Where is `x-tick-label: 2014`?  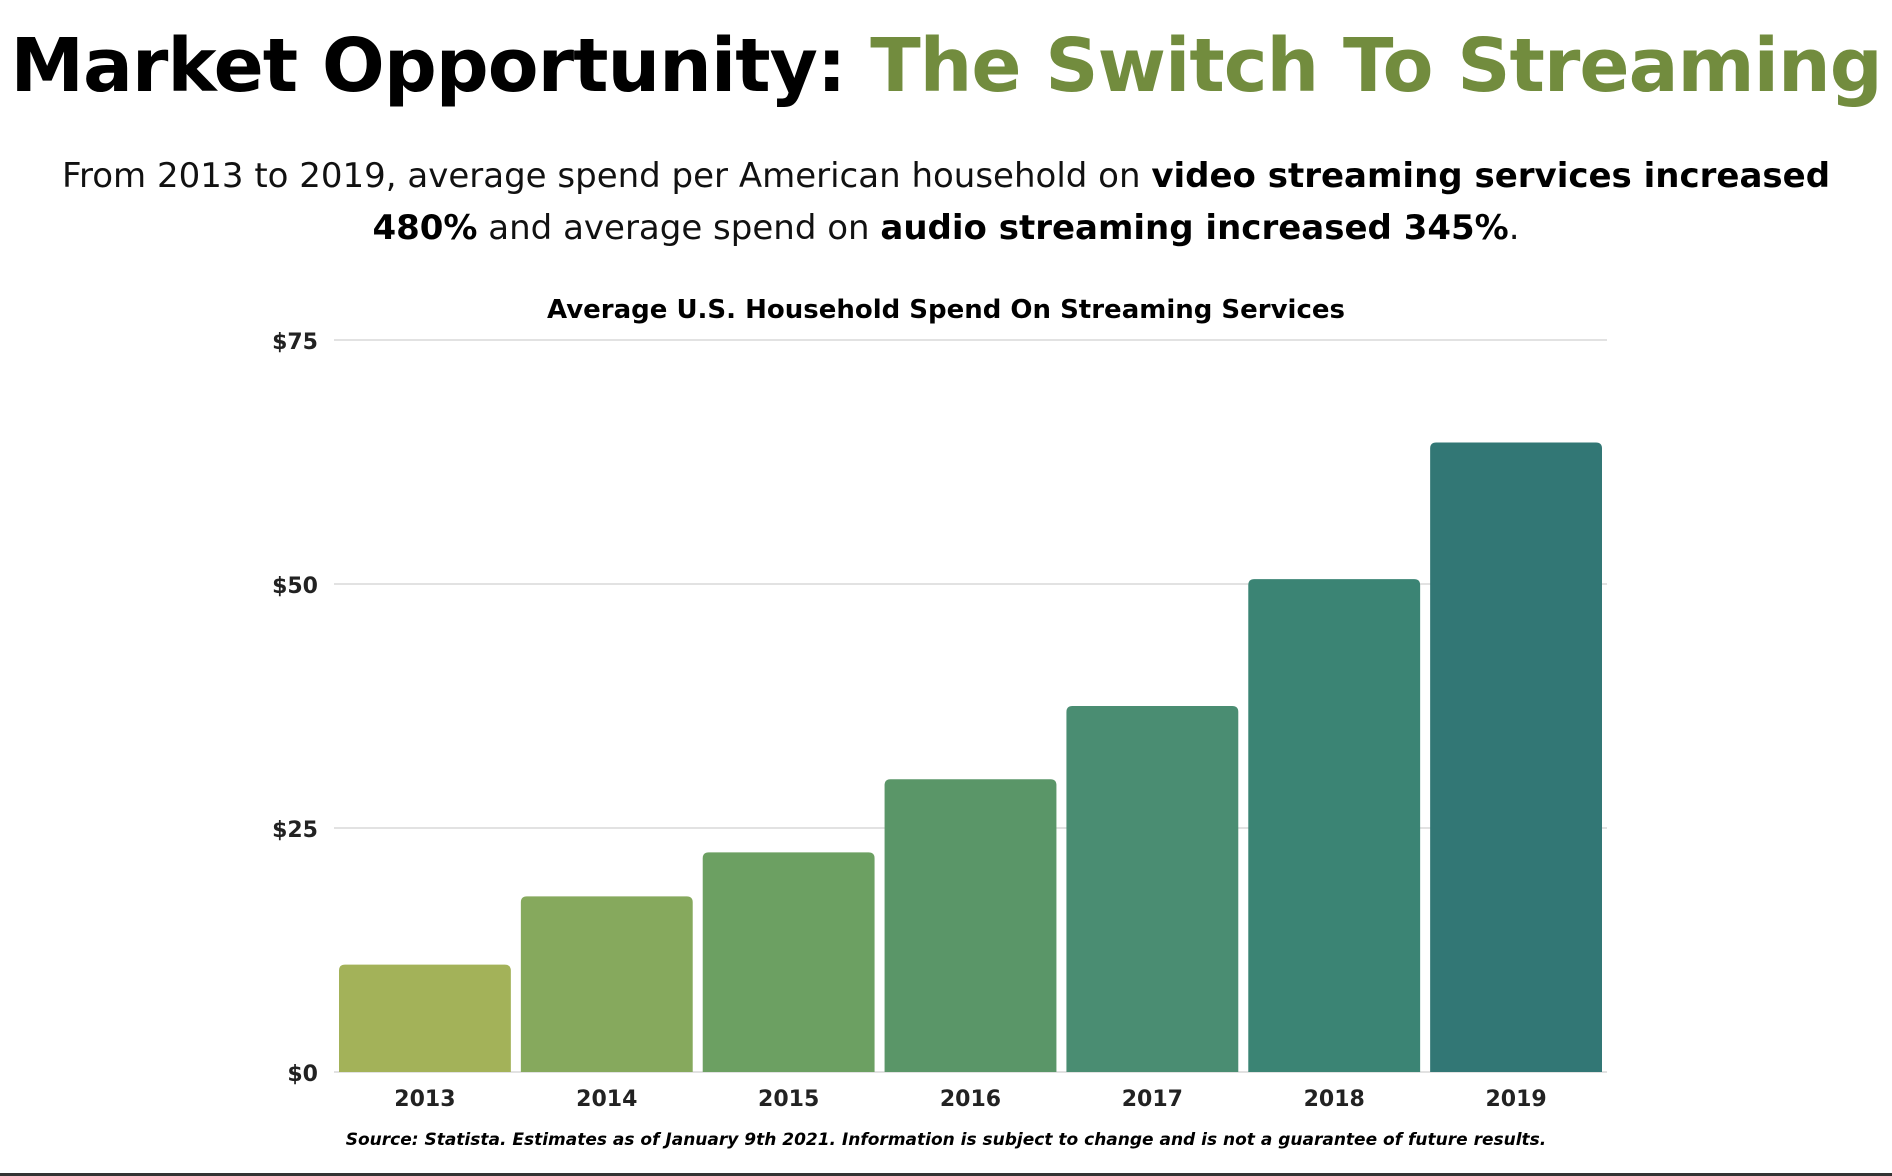 x-tick-label: 2014 is located at coordinates (606, 1099).